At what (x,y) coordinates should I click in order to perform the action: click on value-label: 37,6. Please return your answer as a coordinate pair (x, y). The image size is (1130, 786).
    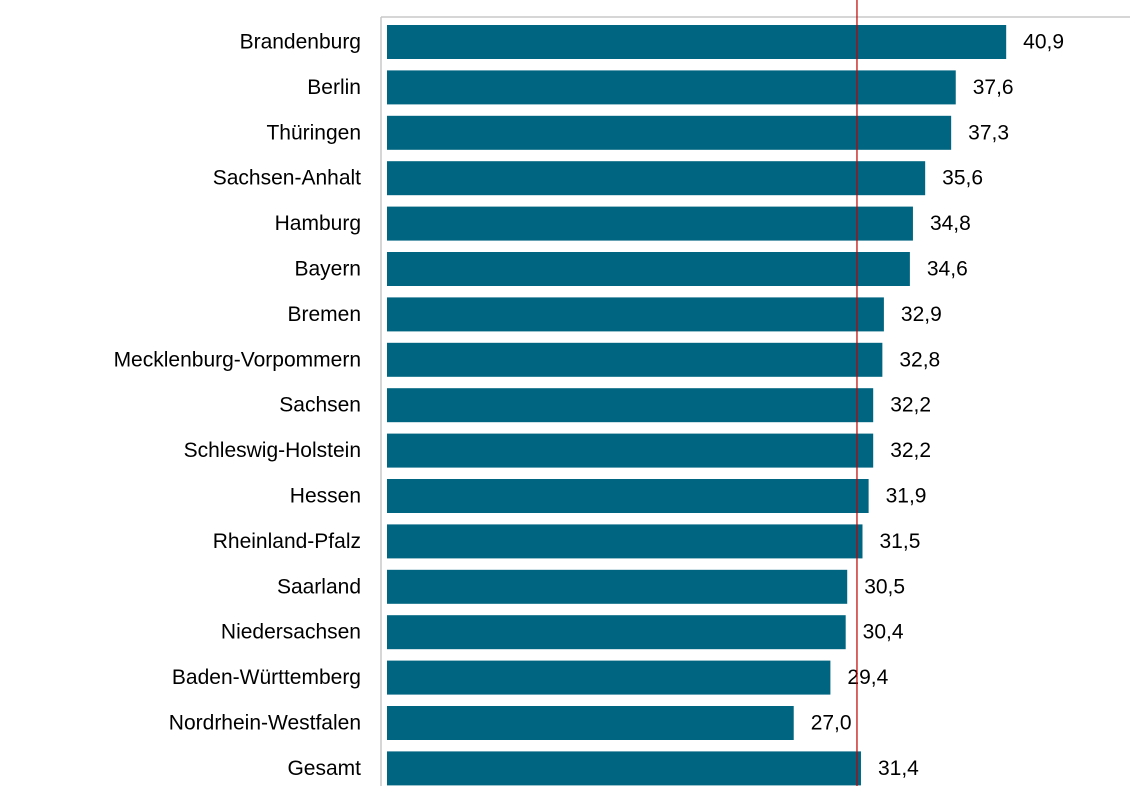
    Looking at the image, I should click on (993, 87).